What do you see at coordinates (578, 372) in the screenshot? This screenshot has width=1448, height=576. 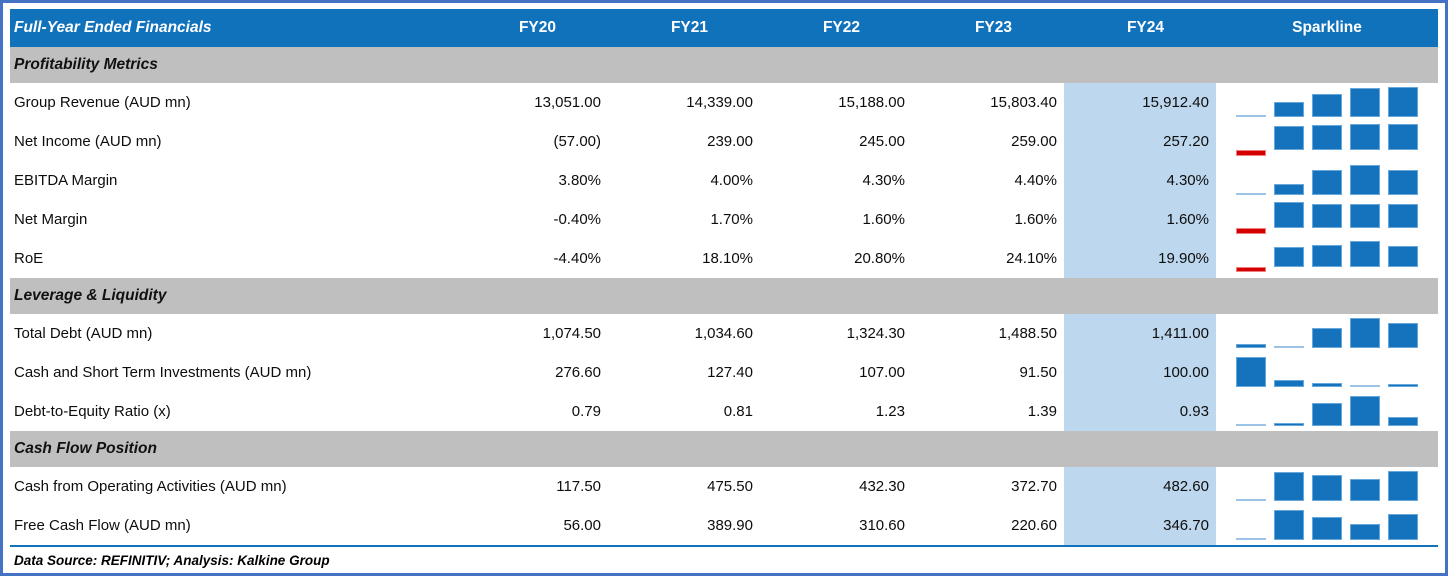 I see `value-fy20: 276.60` at bounding box center [578, 372].